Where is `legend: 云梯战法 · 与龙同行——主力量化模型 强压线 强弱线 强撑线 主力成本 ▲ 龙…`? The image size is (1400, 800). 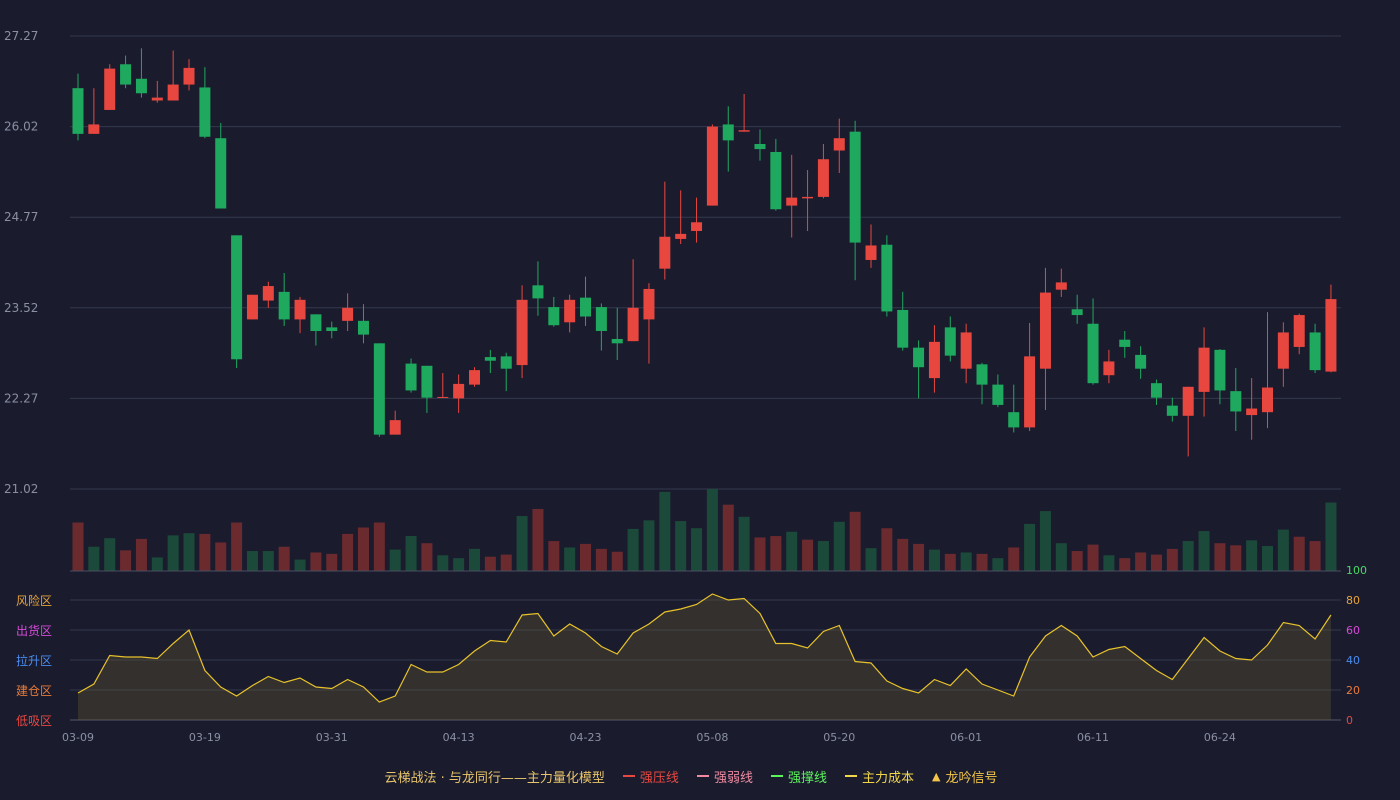
legend: 云梯战法 · 与龙同行——主力量化模型 强压线 强弱线 强撑线 主力成本 ▲ 龙… is located at coordinates (700, 776).